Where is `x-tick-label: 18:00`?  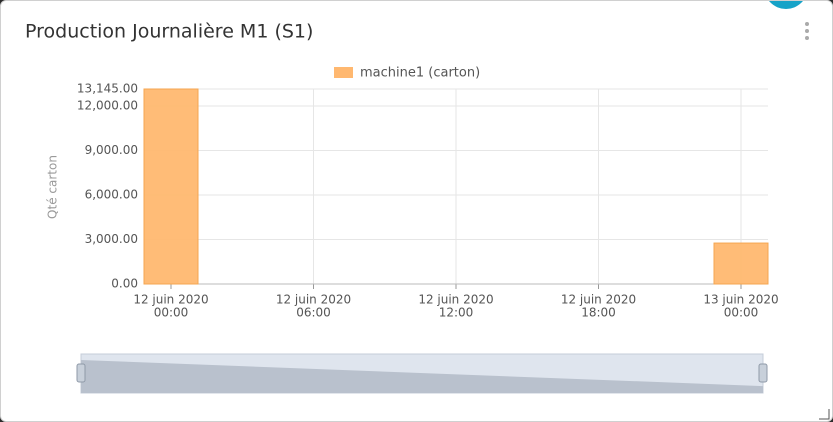
x-tick-label: 18:00 is located at coordinates (598, 313).